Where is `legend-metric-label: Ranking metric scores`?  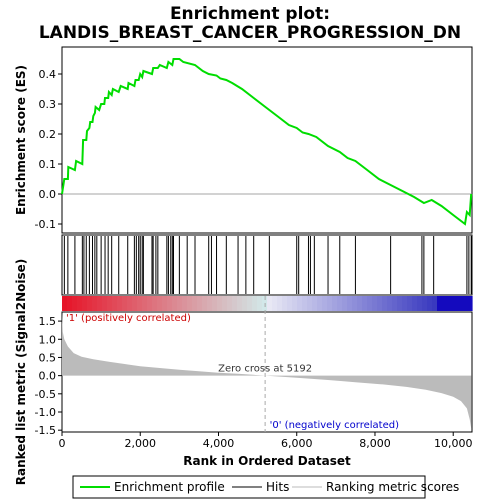 legend-metric-label: Ranking metric scores is located at coordinates (392, 487).